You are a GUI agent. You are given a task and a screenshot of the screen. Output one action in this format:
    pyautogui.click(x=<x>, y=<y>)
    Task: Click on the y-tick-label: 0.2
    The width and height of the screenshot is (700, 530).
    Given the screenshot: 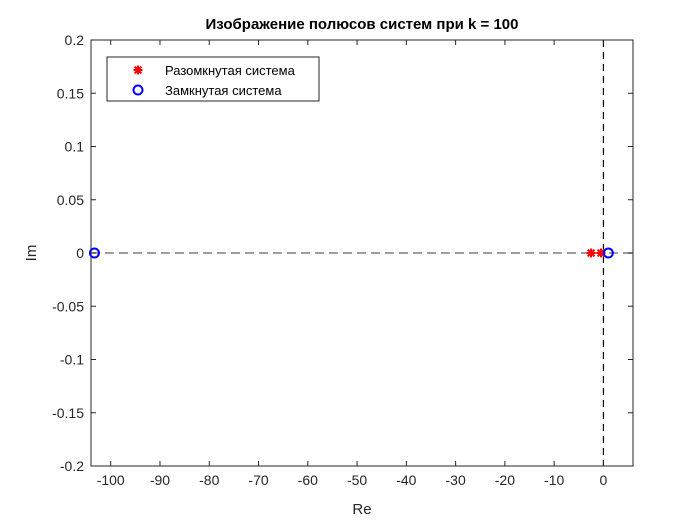 What is the action you would take?
    pyautogui.click(x=75, y=40)
    